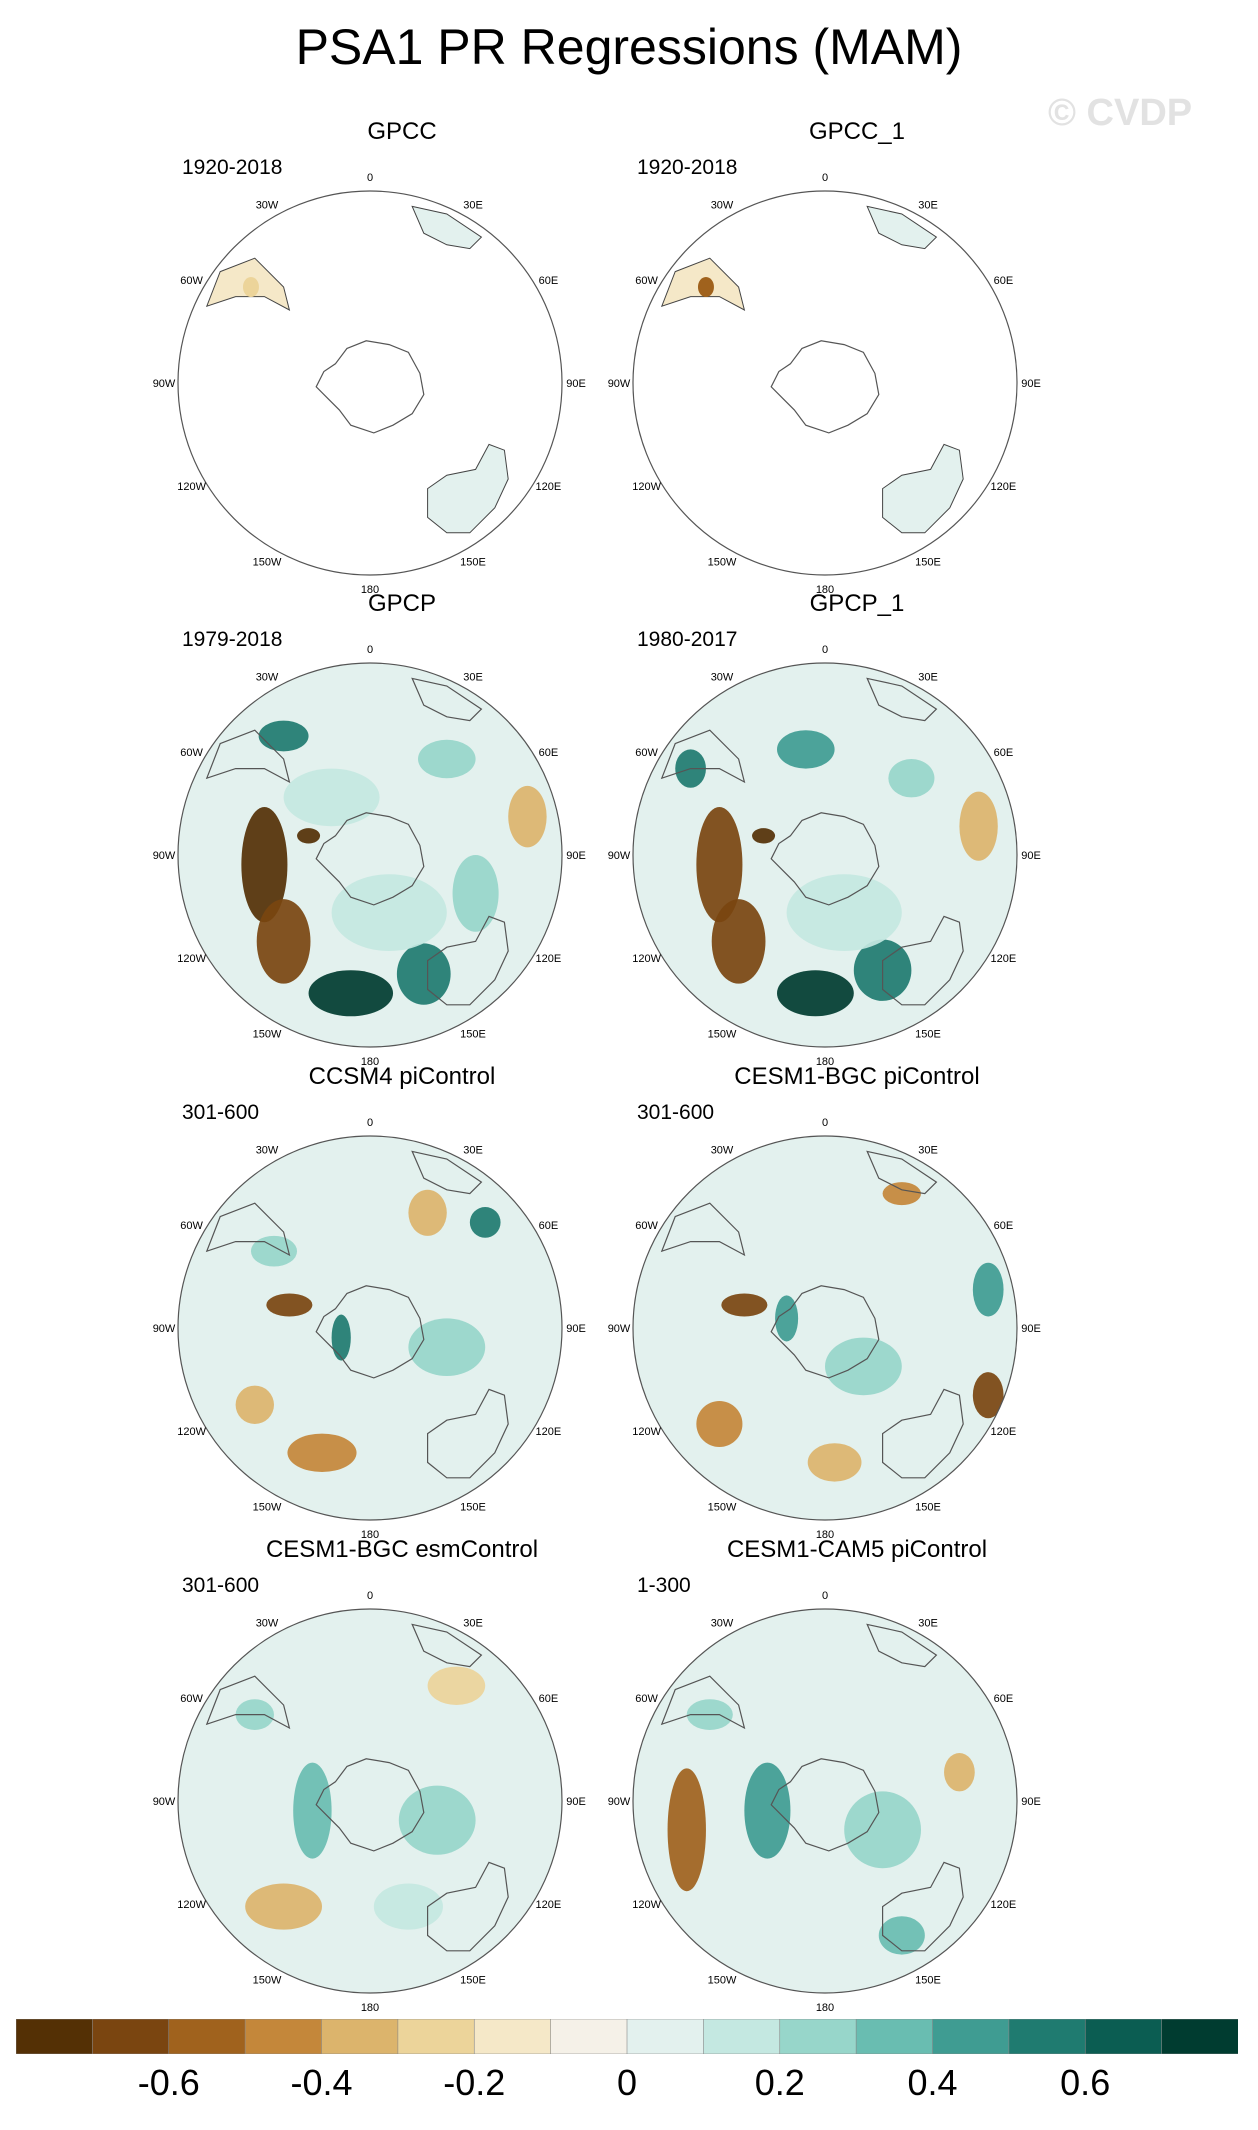 Image resolution: width=1258 pixels, height=2130 pixels. I want to click on map-panel-gpcc-1: GPCC_1 1920-2018, so click(857, 353).